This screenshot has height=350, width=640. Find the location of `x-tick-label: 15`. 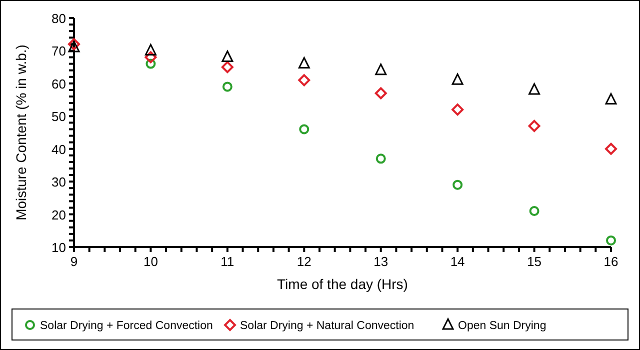

x-tick-label: 15 is located at coordinates (534, 261).